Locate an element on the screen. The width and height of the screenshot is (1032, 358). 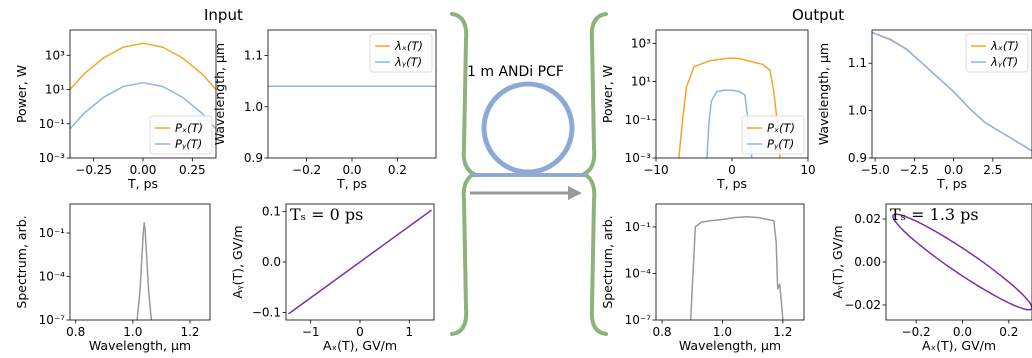
in_power-legend-label-1: Pᵧ(T) is located at coordinates (188, 144).